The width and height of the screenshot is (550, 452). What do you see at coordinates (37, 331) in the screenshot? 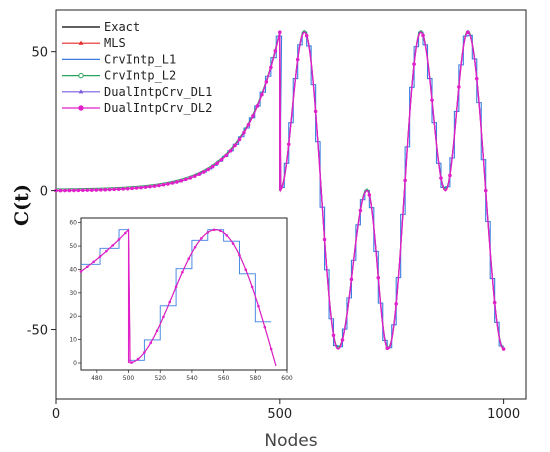
I see `y-tick-label: -50` at bounding box center [37, 331].